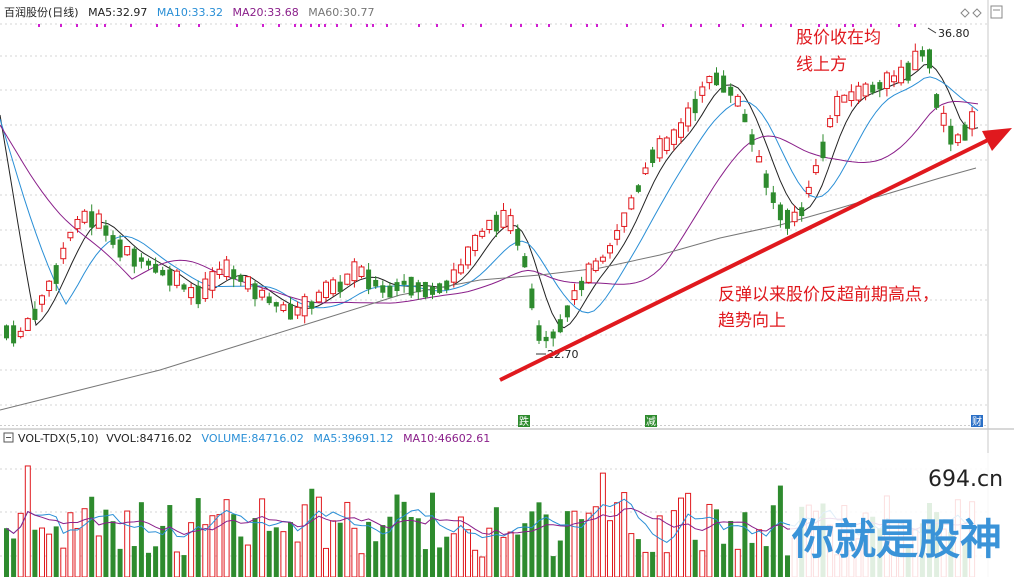  I want to click on marker-fall, so click(524, 421).